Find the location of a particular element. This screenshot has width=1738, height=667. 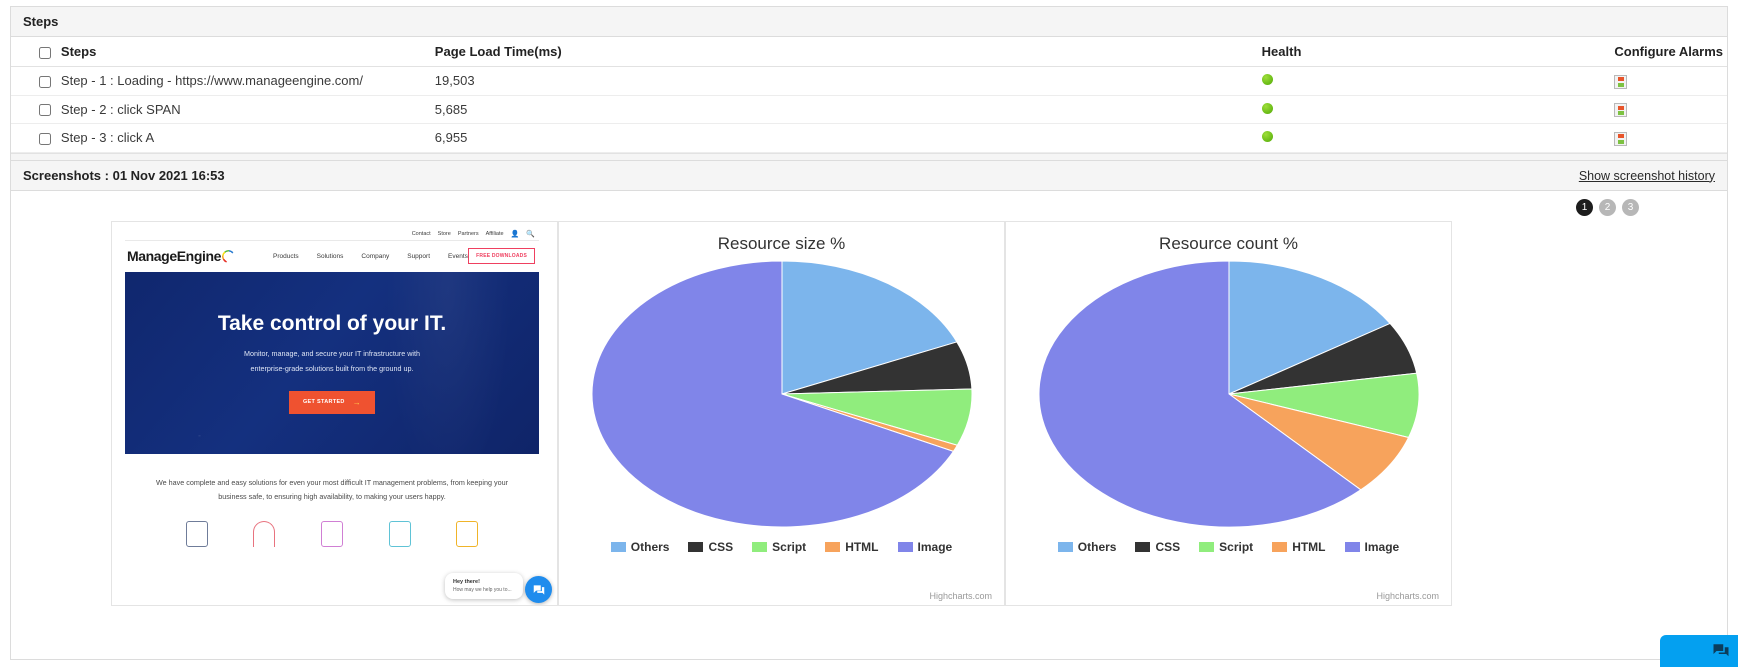

nav-company: Company is located at coordinates (375, 256).